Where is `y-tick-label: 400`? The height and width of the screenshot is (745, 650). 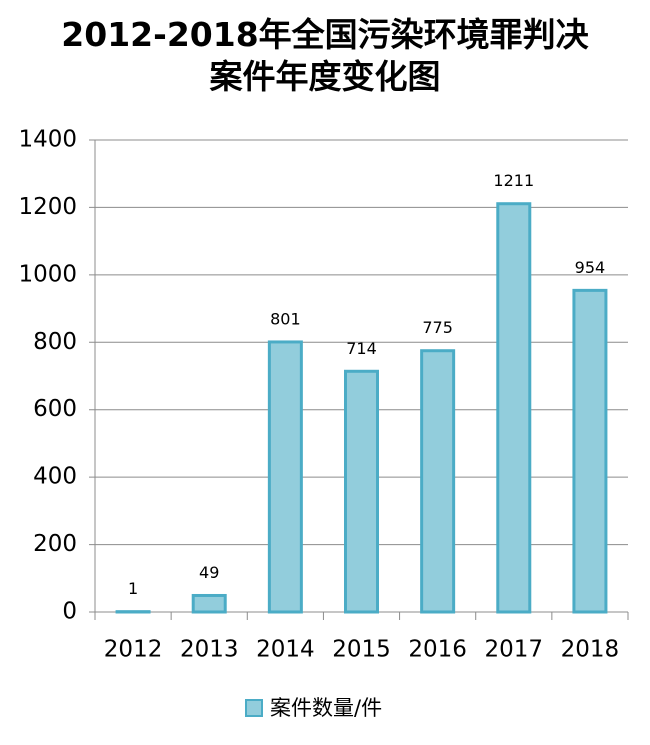 y-tick-label: 400 is located at coordinates (55, 477).